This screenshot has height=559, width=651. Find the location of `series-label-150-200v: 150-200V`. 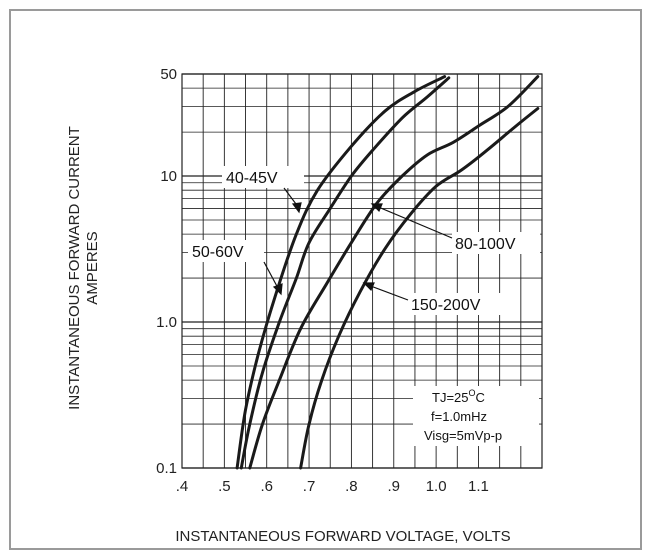

series-label-150-200v: 150-200V is located at coordinates (457, 304).